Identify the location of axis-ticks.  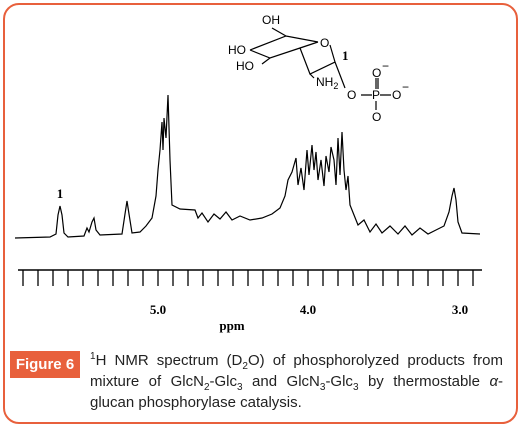
(248, 278).